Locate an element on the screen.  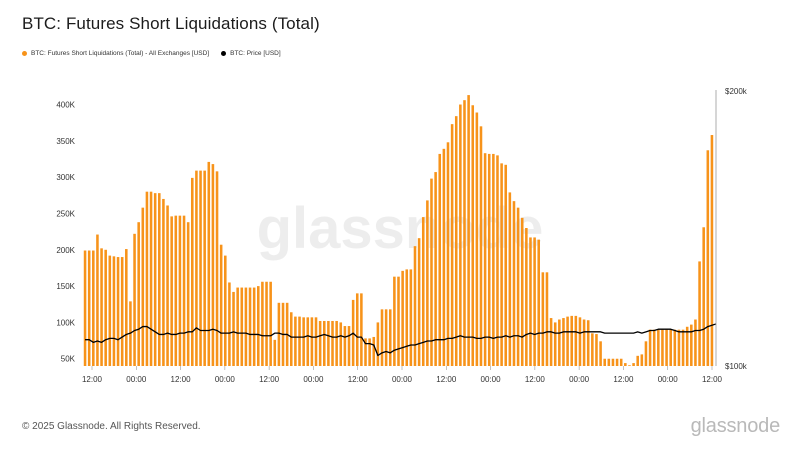
y-tick-label: 350K is located at coordinates (65, 141).